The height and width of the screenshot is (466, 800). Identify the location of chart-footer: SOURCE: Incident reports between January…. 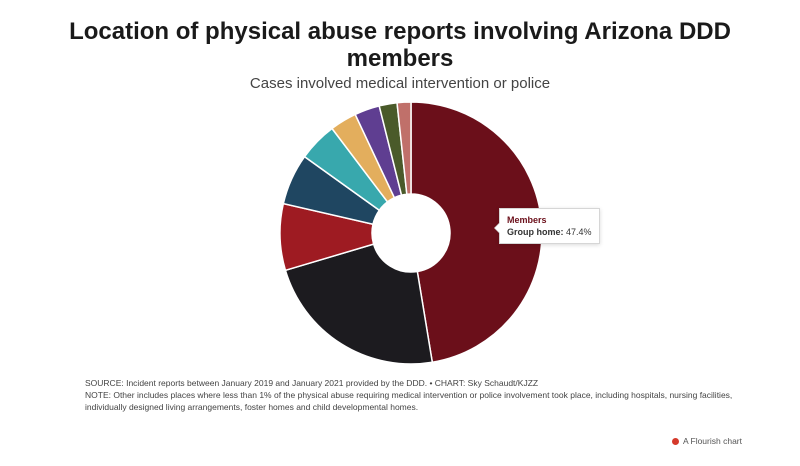
(415, 395).